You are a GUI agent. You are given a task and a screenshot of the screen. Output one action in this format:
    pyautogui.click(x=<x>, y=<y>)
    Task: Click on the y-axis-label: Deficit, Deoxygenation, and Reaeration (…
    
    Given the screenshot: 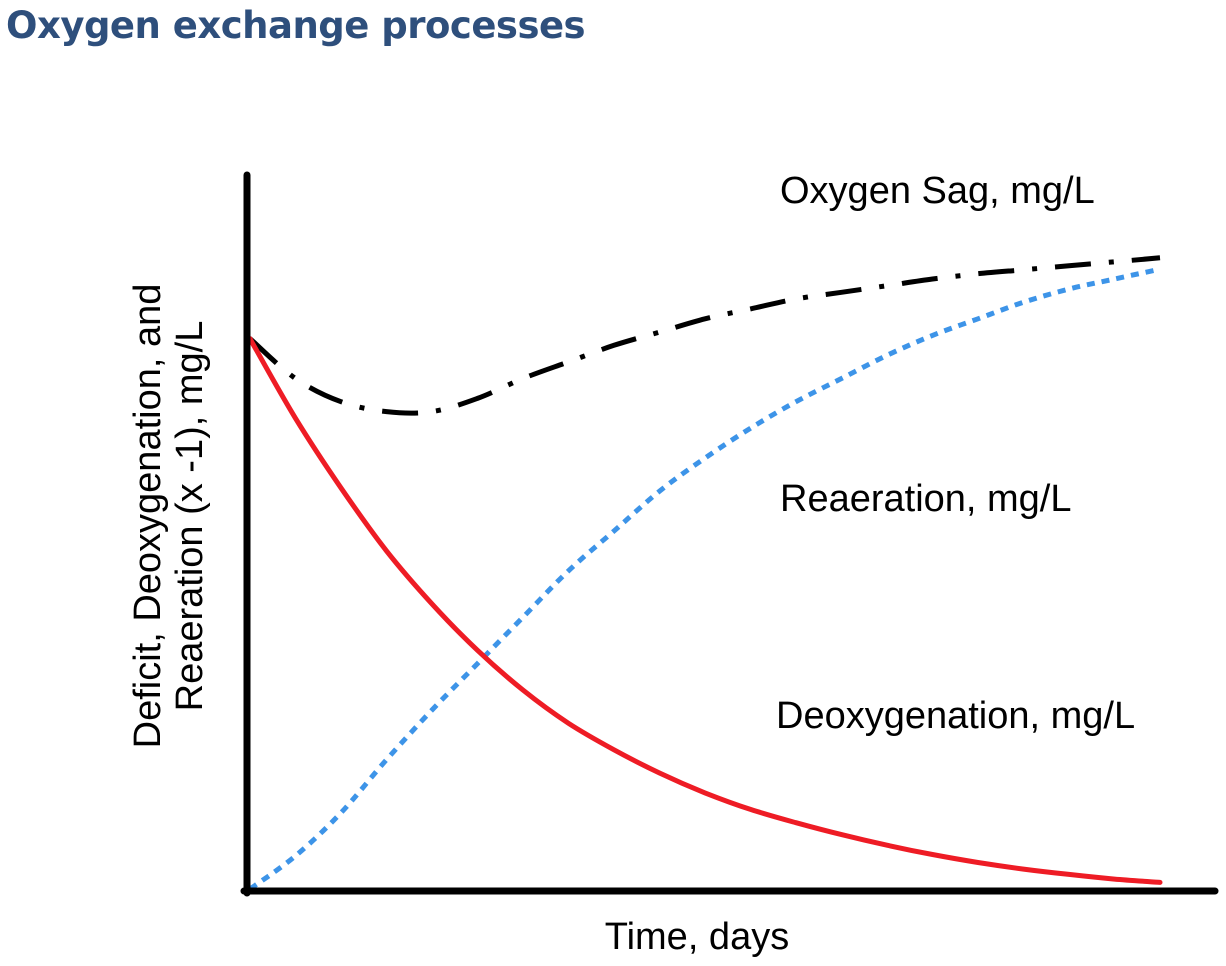 What is the action you would take?
    pyautogui.click(x=169, y=516)
    